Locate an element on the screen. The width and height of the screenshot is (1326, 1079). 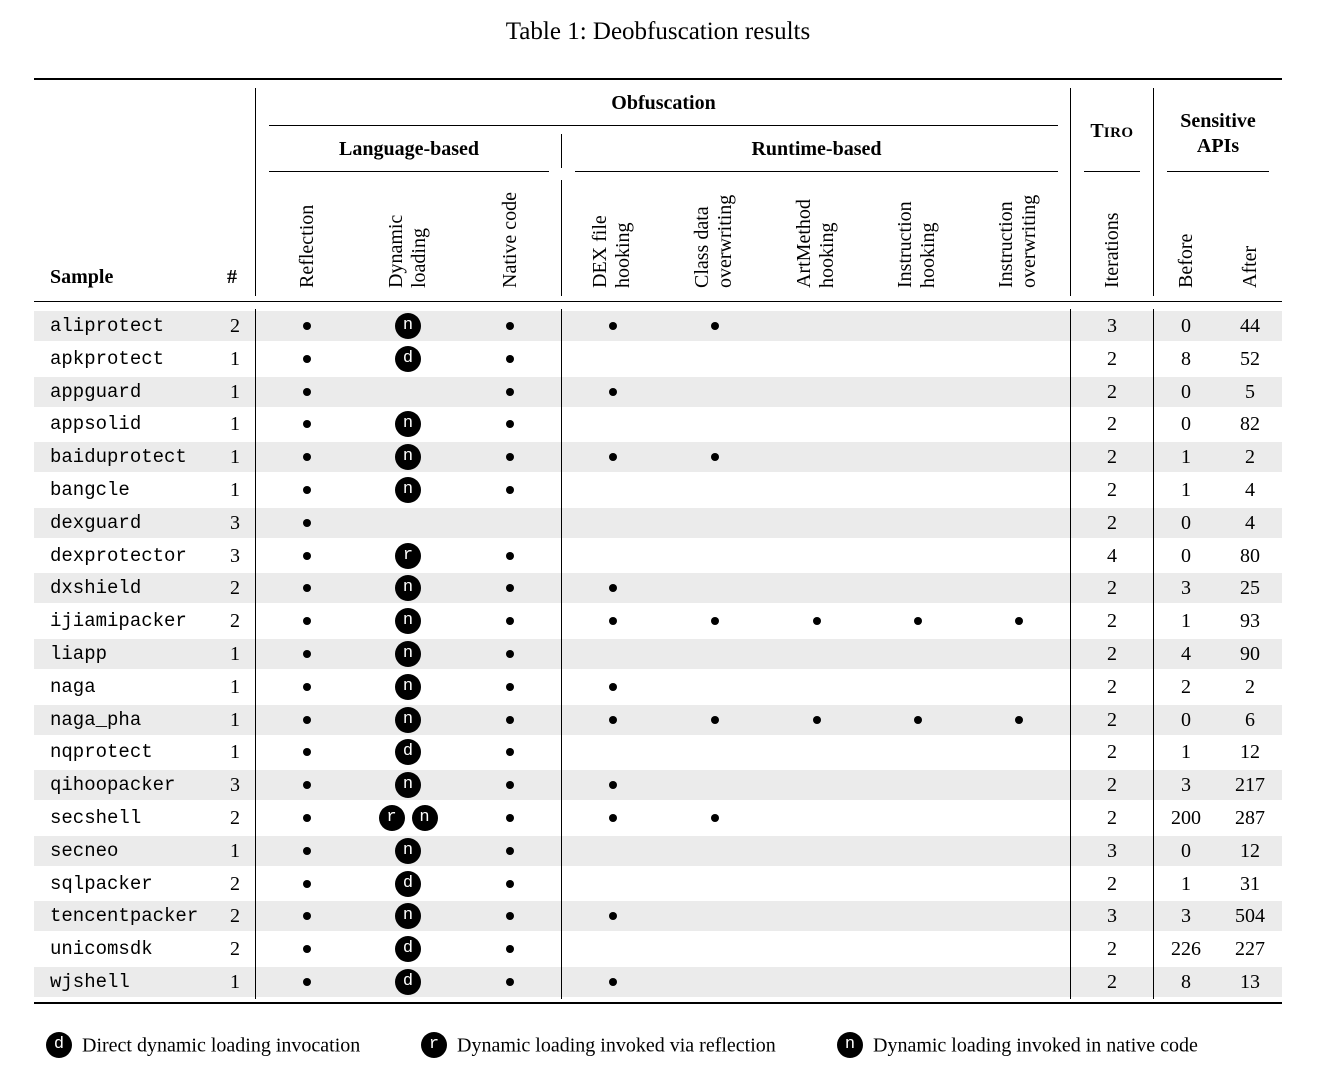
sensitive-line1: Sensitive is located at coordinates (1218, 121).